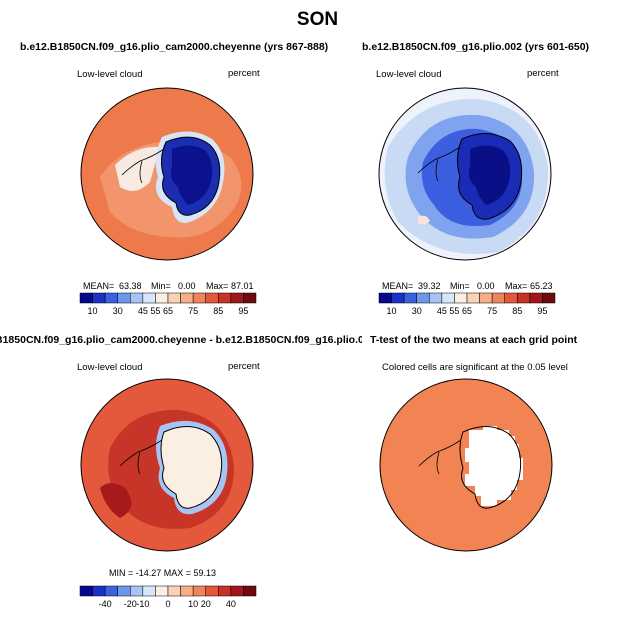  I want to click on panel1-colorbar, so click(168, 298).